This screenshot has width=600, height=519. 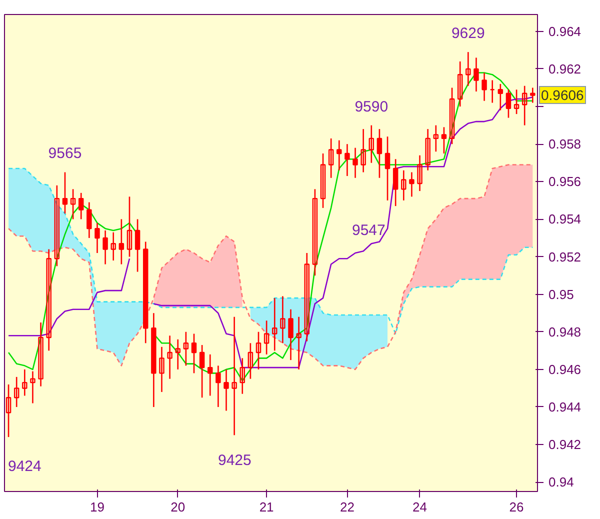 I want to click on annotation: 9424, so click(x=25, y=466).